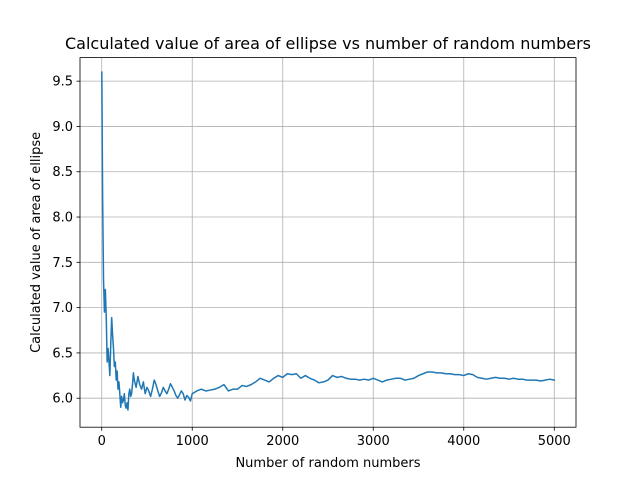 This screenshot has height=480, width=640. I want to click on y-axis: 6.0 6.5 7.0 7.5 8.0 8.5 9.0 9.5, so click(66, 241).